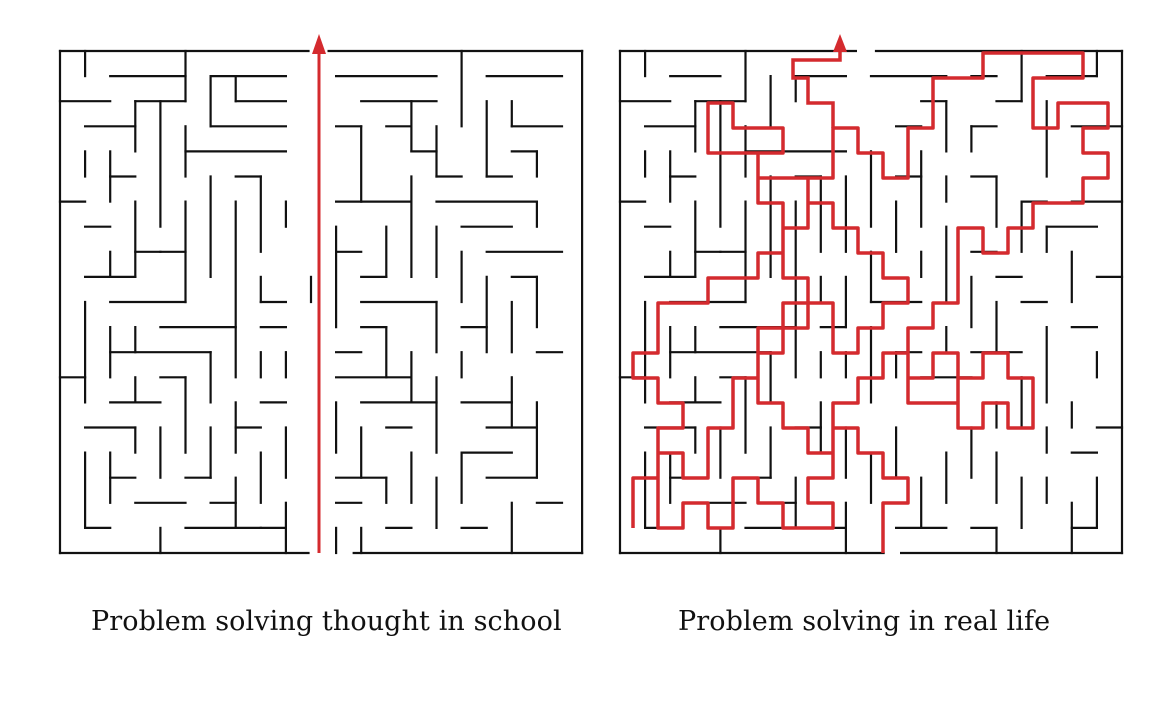 This screenshot has width=1162, height=717. I want to click on caption-school: Problem solving thought in school, so click(326, 621).